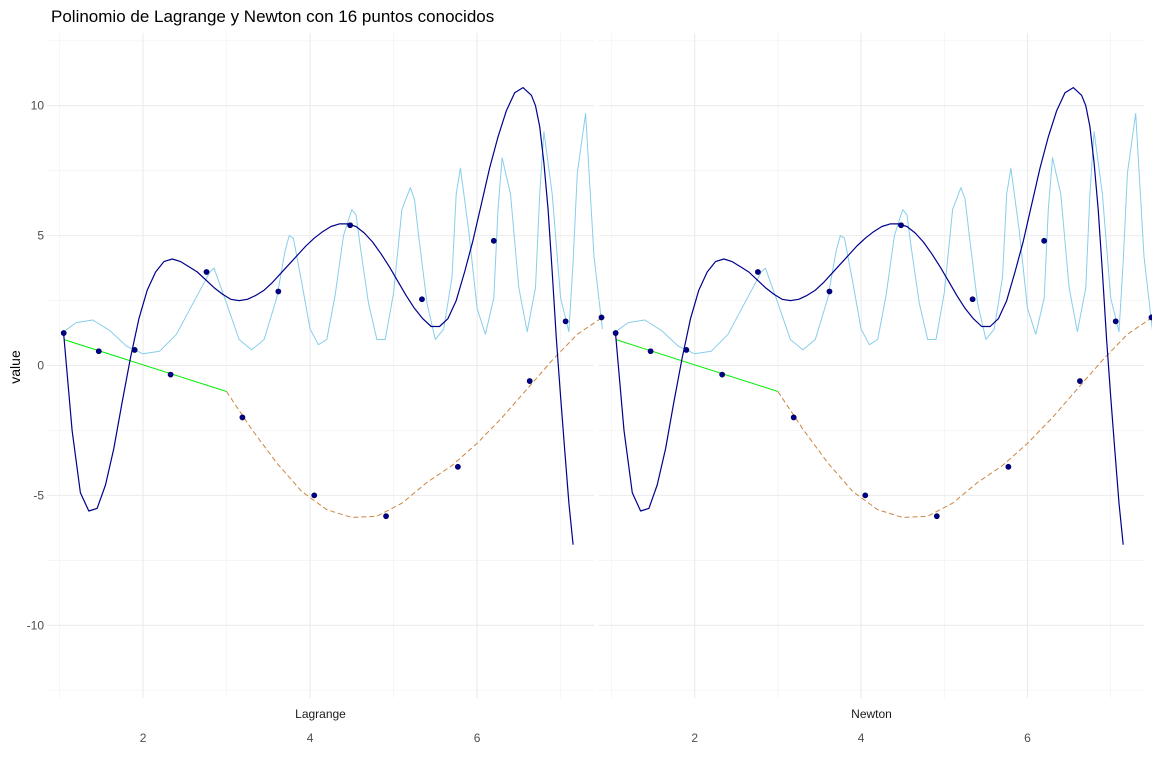  Describe the element at coordinates (40, 236) in the screenshot. I see `y-tick-label: 5` at that location.